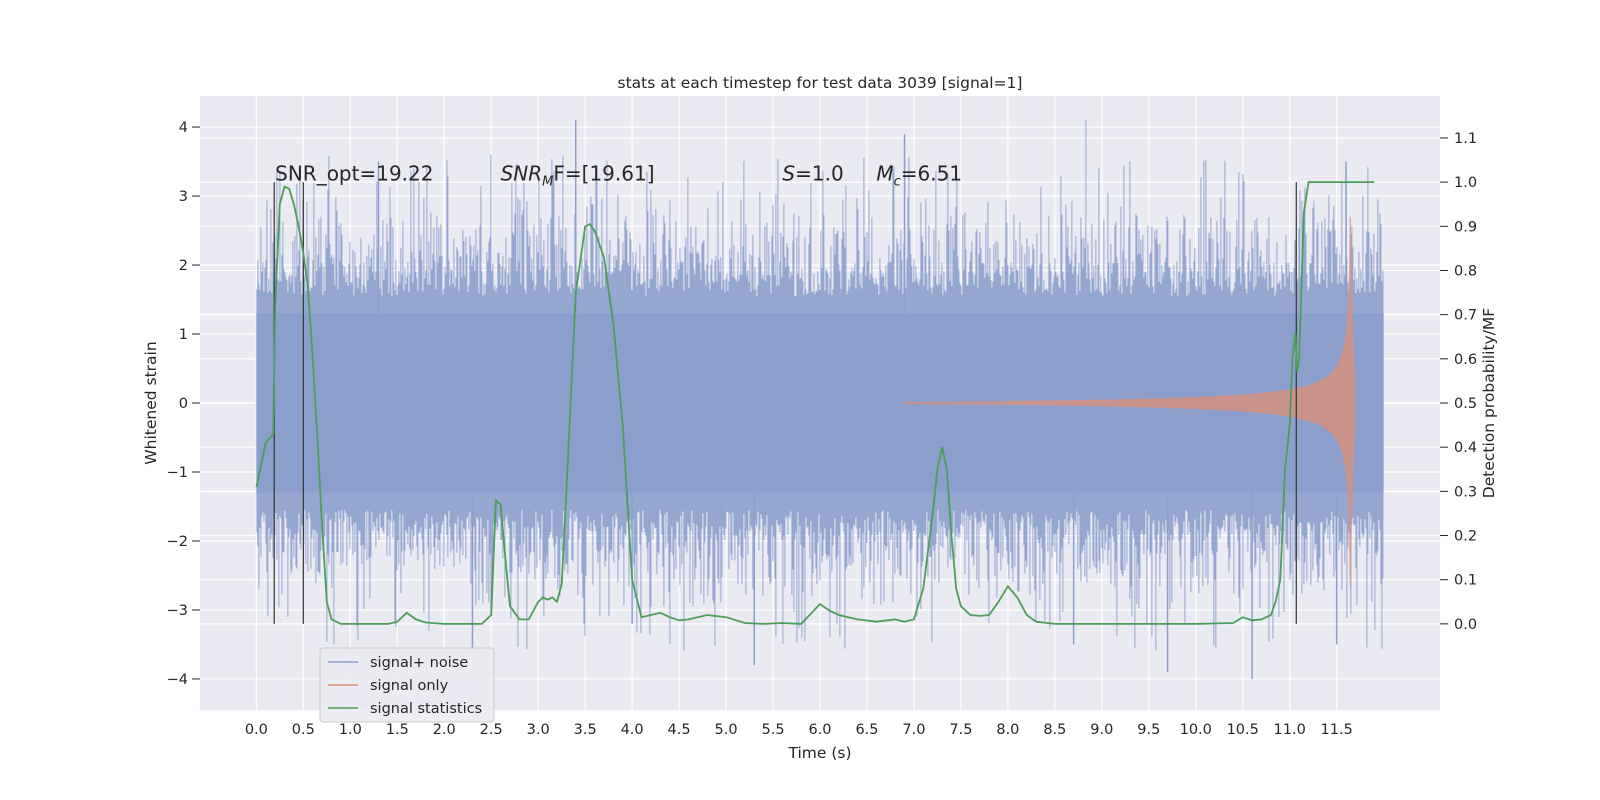 The image size is (1600, 800). I want to click on y-axis-label: Whitened strain, so click(151, 402).